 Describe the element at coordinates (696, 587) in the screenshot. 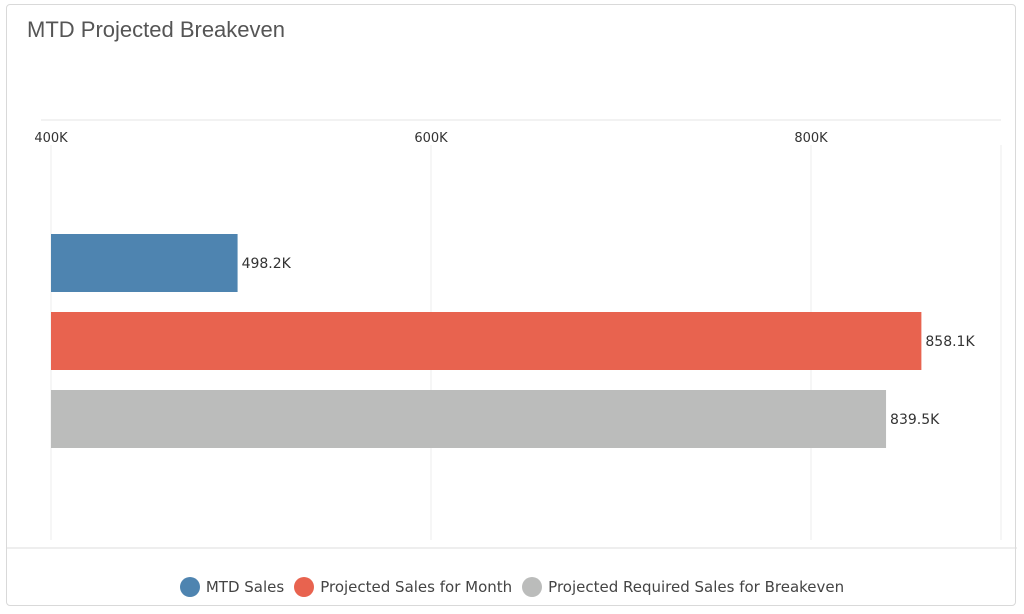

I see `legend-label: Projected Required Sales for Breakeven` at that location.